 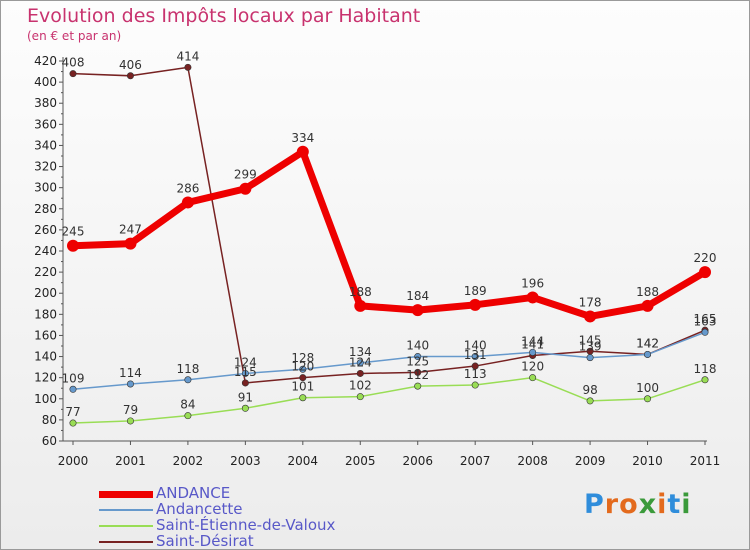 What do you see at coordinates (245, 397) in the screenshot?
I see `data-label: 91` at bounding box center [245, 397].